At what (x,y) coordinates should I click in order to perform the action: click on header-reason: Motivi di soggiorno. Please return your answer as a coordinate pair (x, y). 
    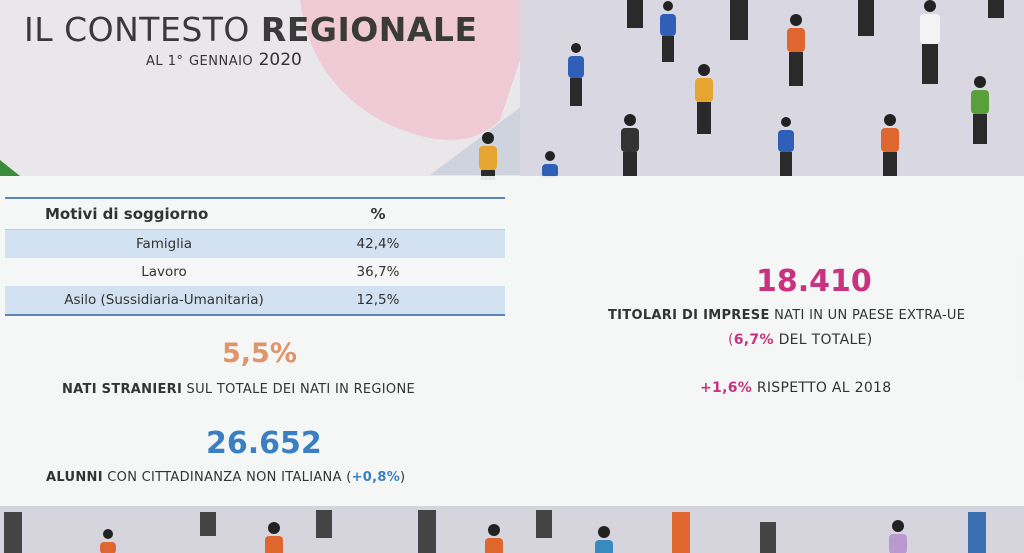
    Looking at the image, I should click on (127, 214).